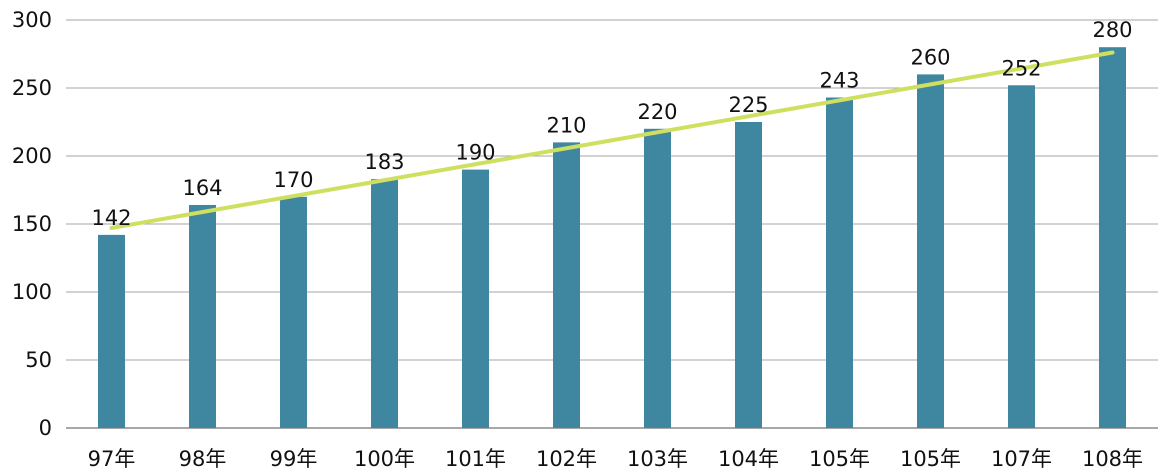 The image size is (1172, 474). I want to click on y-tick-label: 200, so click(32, 156).